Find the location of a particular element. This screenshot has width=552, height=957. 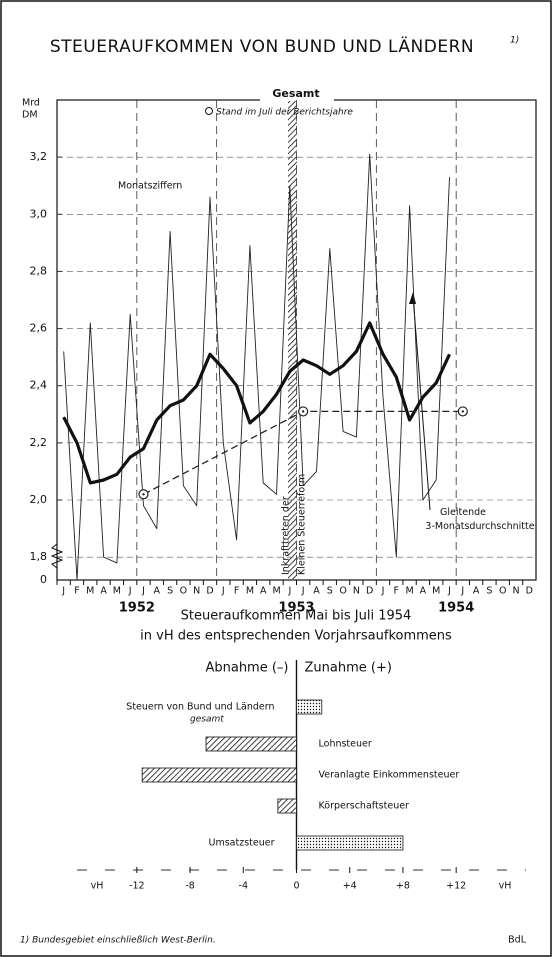

x-tick-label: -4 is located at coordinates (243, 886).